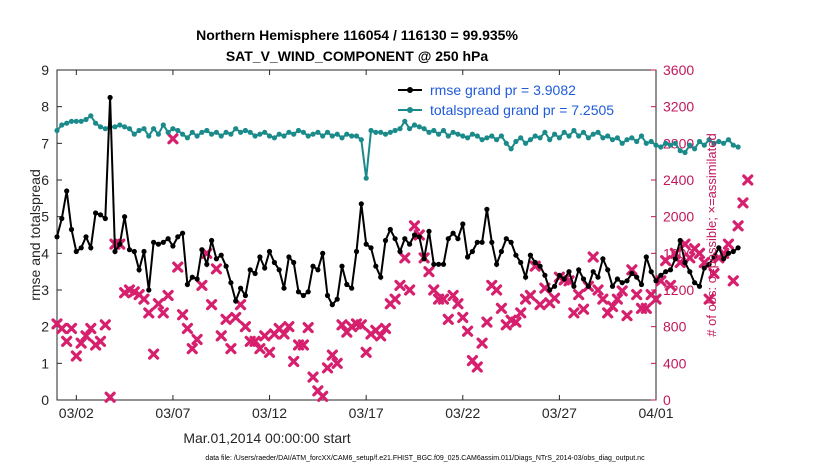 This screenshot has height=470, width=830. Describe the element at coordinates (675, 363) in the screenshot. I see `right-y-tick-label: 400` at that location.